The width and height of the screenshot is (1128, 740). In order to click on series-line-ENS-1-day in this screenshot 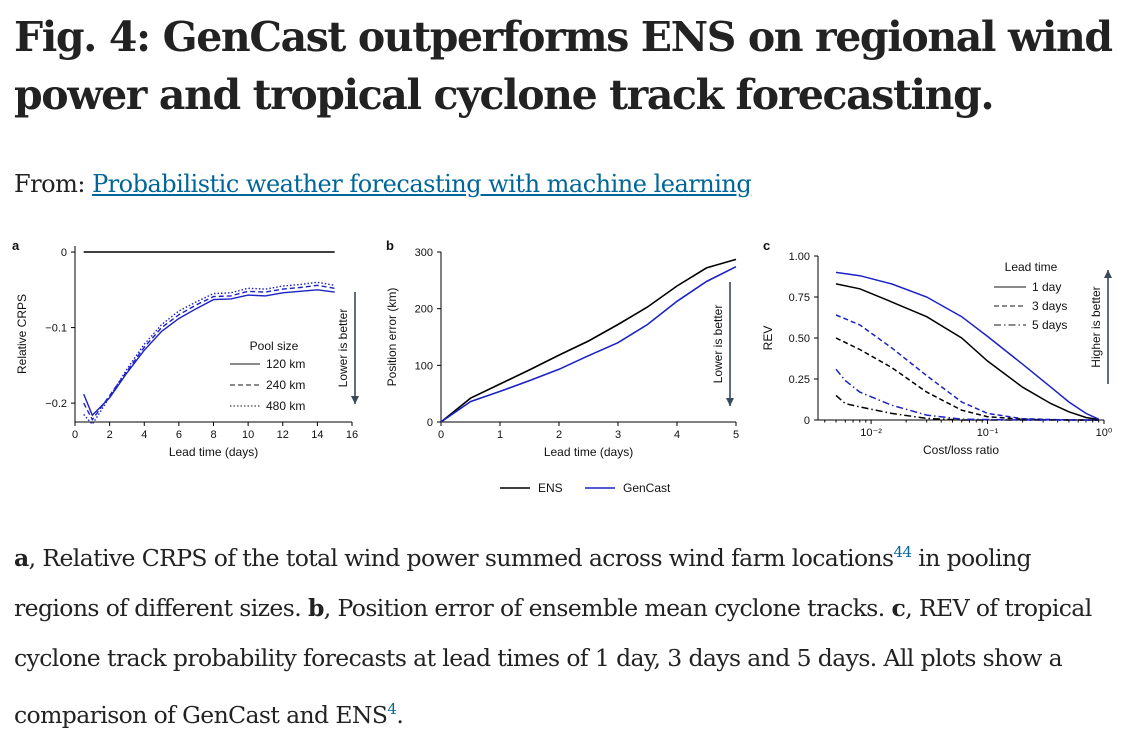, I will do `click(967, 352)`.